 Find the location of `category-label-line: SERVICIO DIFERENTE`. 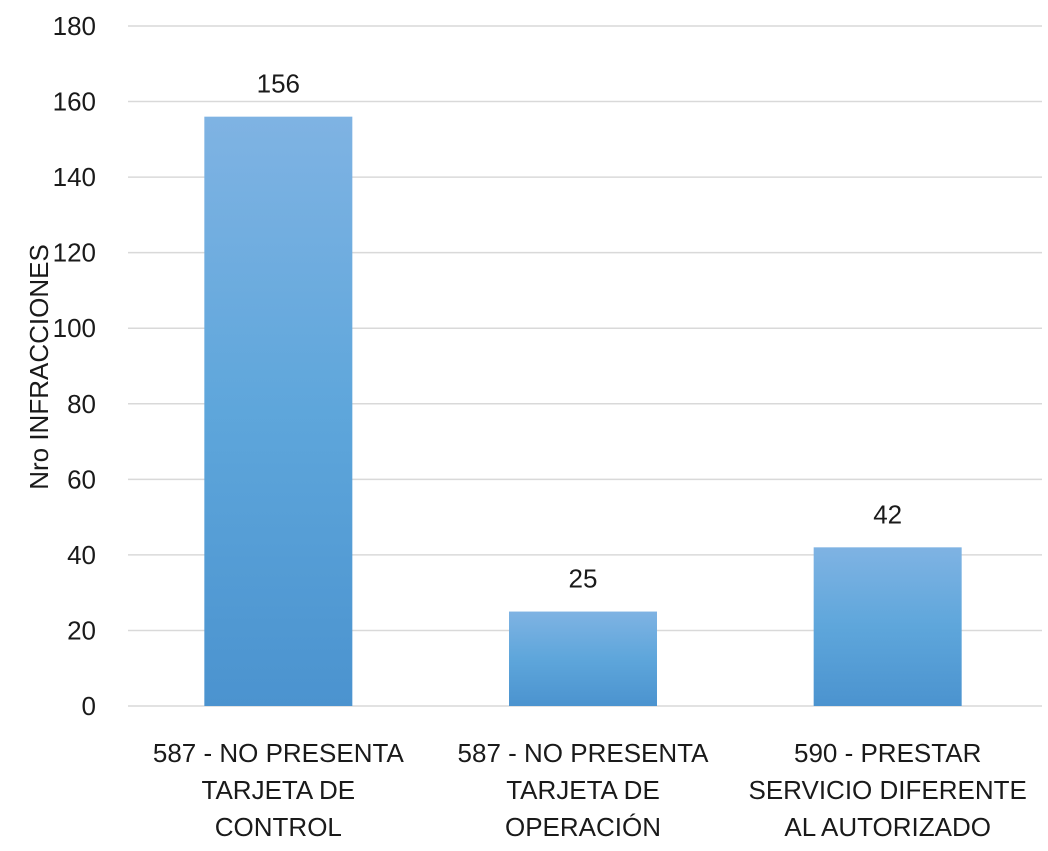

category-label-line: SERVICIO DIFERENTE is located at coordinates (887, 790).